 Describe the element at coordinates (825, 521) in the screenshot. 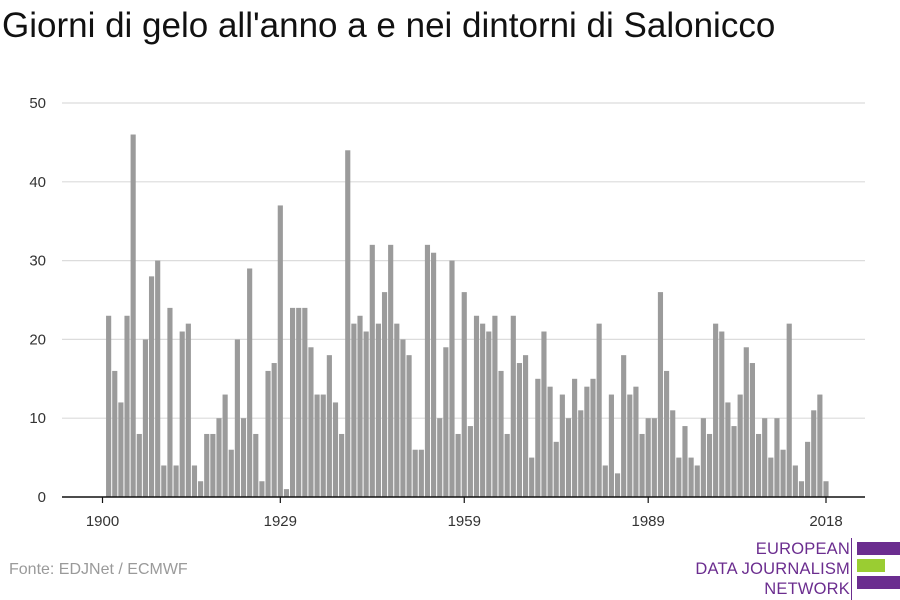

I see `x-tick-label: 2018` at that location.